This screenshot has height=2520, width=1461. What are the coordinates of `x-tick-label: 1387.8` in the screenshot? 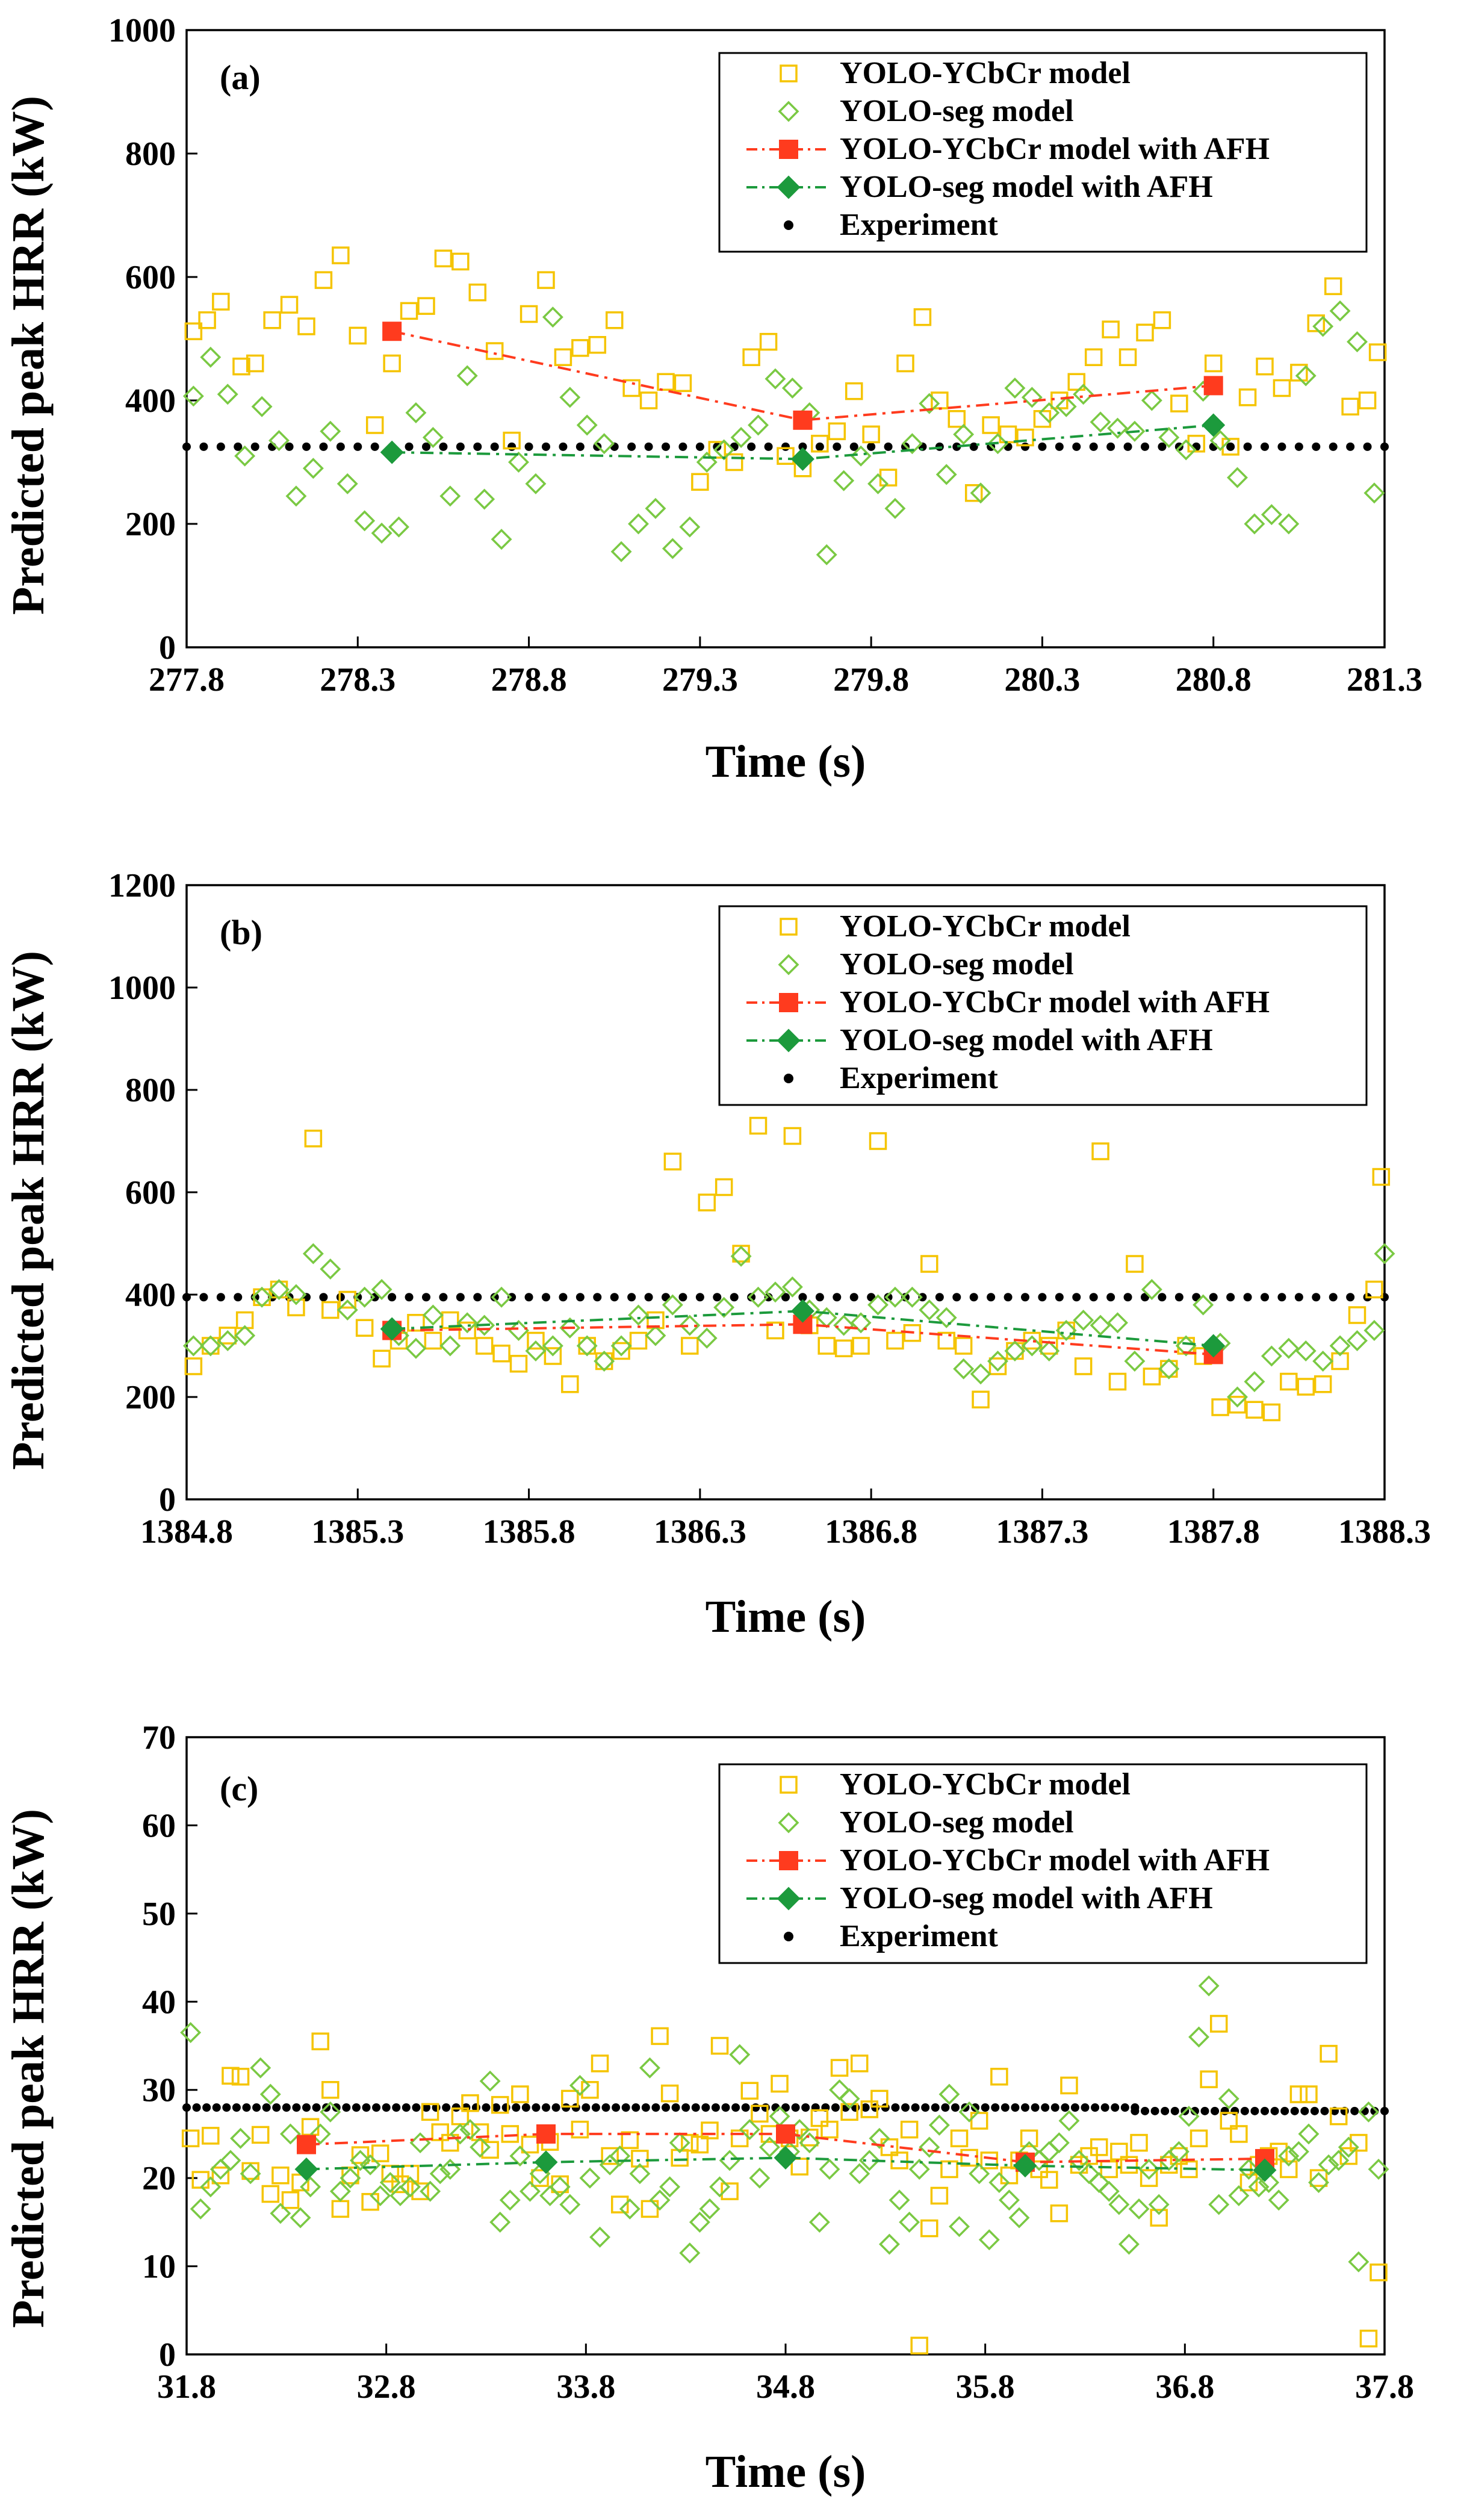 It's located at (1213, 1532).